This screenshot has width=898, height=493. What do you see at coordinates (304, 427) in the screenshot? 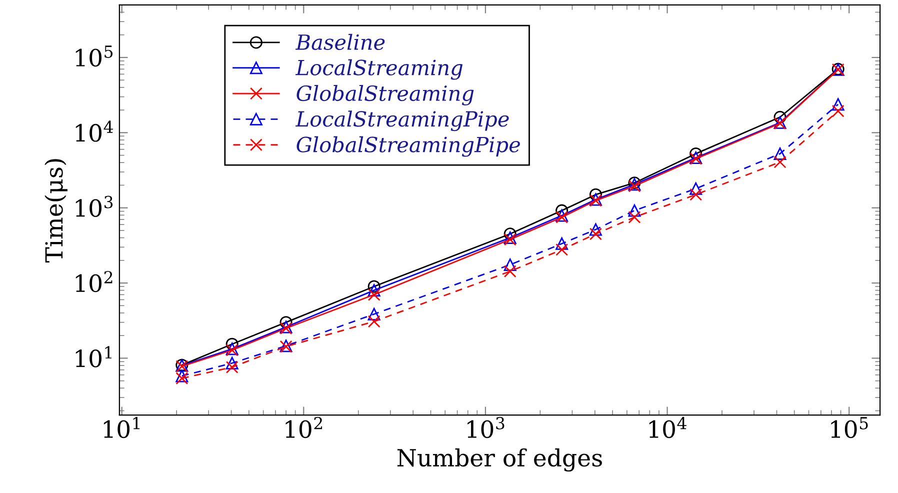
I see `x-tick-label: 10$^{2}$` at bounding box center [304, 427].